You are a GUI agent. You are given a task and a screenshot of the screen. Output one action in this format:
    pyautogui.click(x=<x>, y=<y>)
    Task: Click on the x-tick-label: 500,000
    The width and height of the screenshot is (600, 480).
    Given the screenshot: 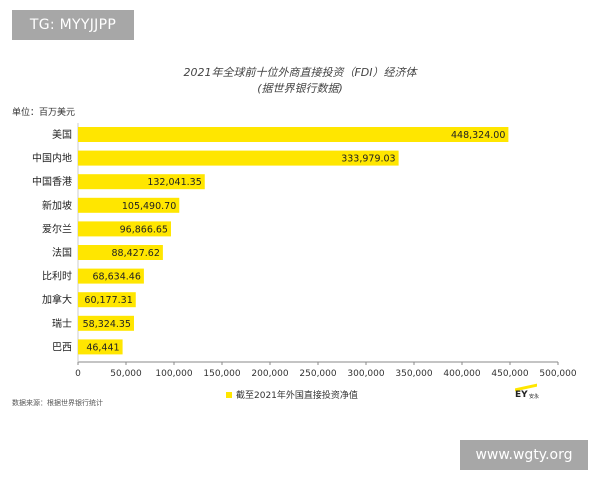 What is the action you would take?
    pyautogui.click(x=557, y=374)
    